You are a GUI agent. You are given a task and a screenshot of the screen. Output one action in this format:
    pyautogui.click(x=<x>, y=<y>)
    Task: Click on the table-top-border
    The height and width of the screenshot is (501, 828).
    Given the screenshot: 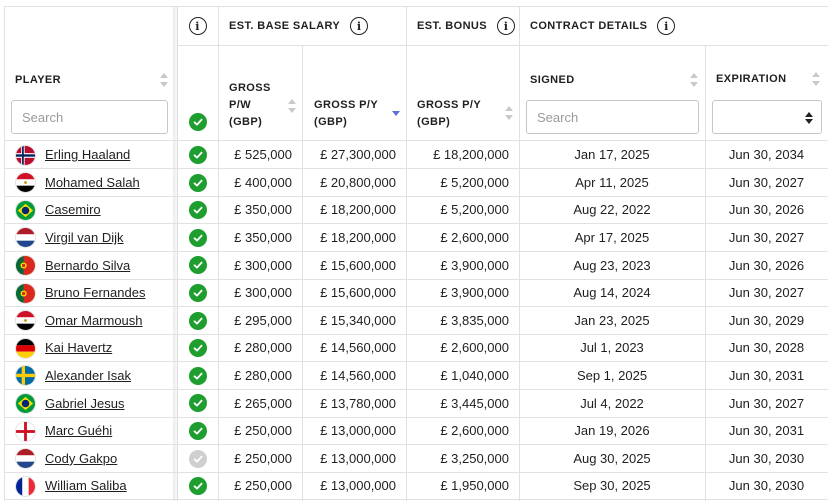 What is the action you would take?
    pyautogui.click(x=416, y=6)
    